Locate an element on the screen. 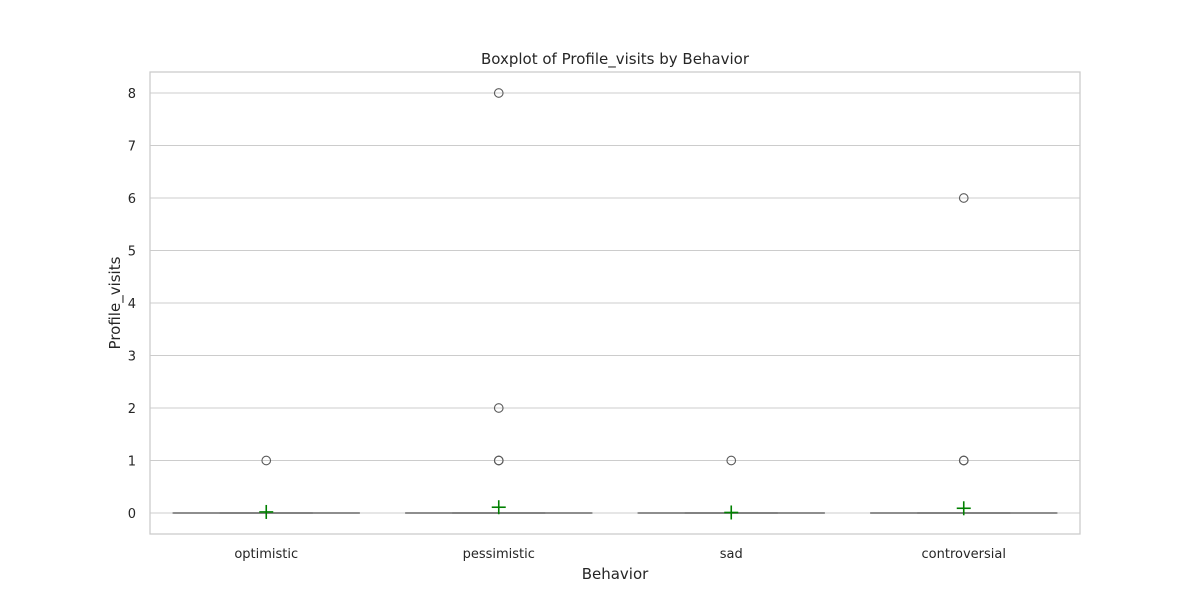  box-controversial is located at coordinates (964, 355).